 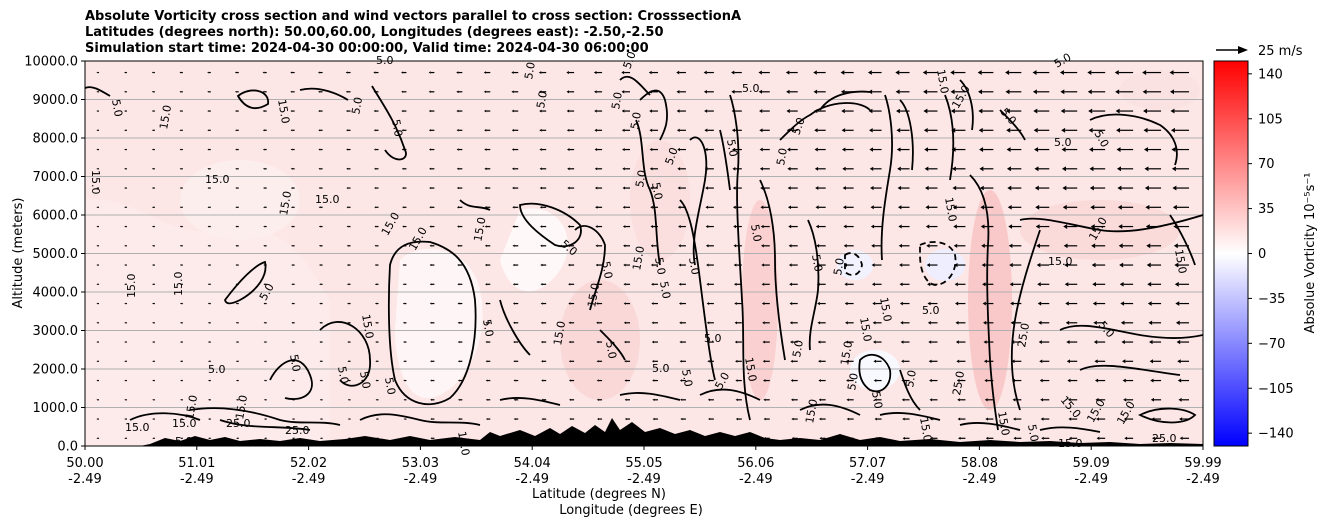 I want to click on x-tick-label-lat: 59.99, so click(x=1202, y=463).